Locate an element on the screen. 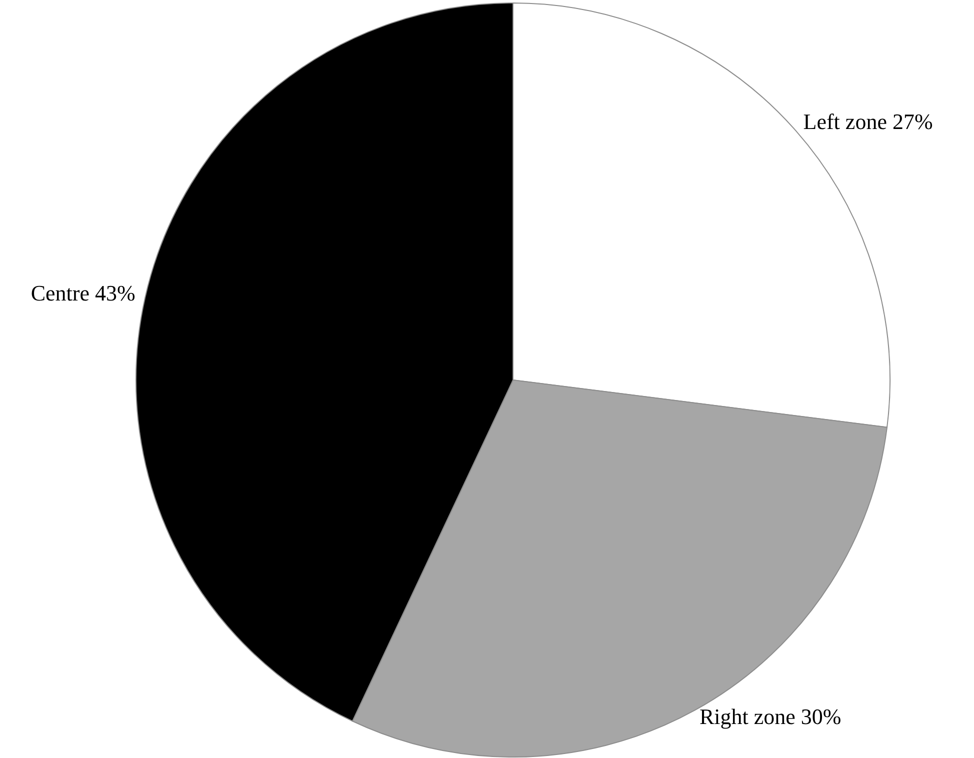  slice-label: Right zone 30% is located at coordinates (770, 717).